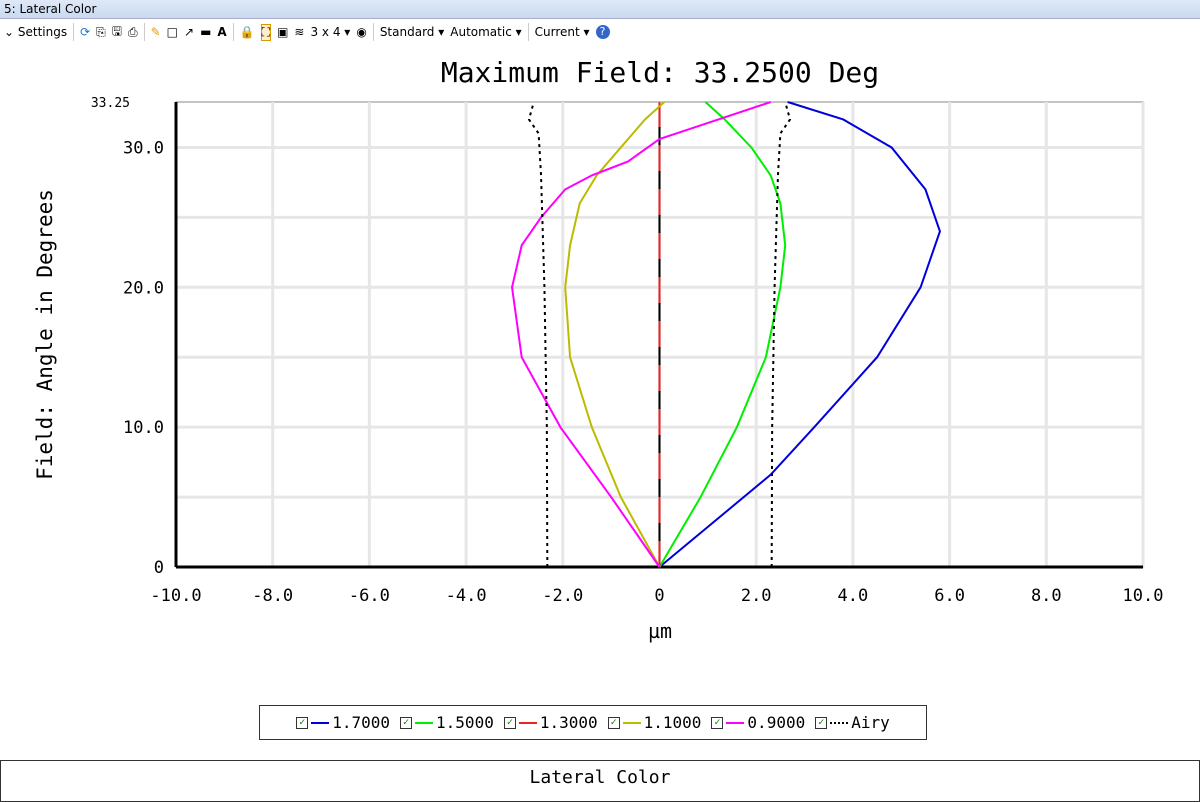  Describe the element at coordinates (50, 9) in the screenshot. I see `window-title: 5: Lateral Color` at that location.